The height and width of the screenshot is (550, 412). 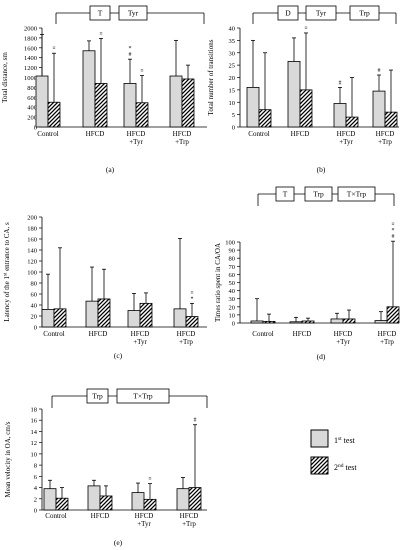 What do you see at coordinates (35, 466) in the screenshot?
I see `y-tick-label: 8` at bounding box center [35, 466].